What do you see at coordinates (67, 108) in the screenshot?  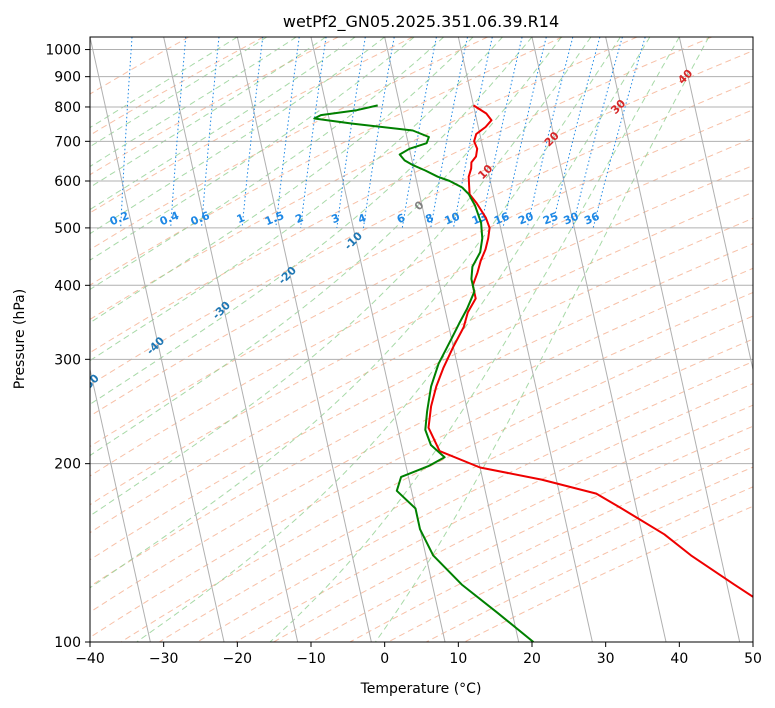 I see `y-tick-label: 800` at bounding box center [67, 108].